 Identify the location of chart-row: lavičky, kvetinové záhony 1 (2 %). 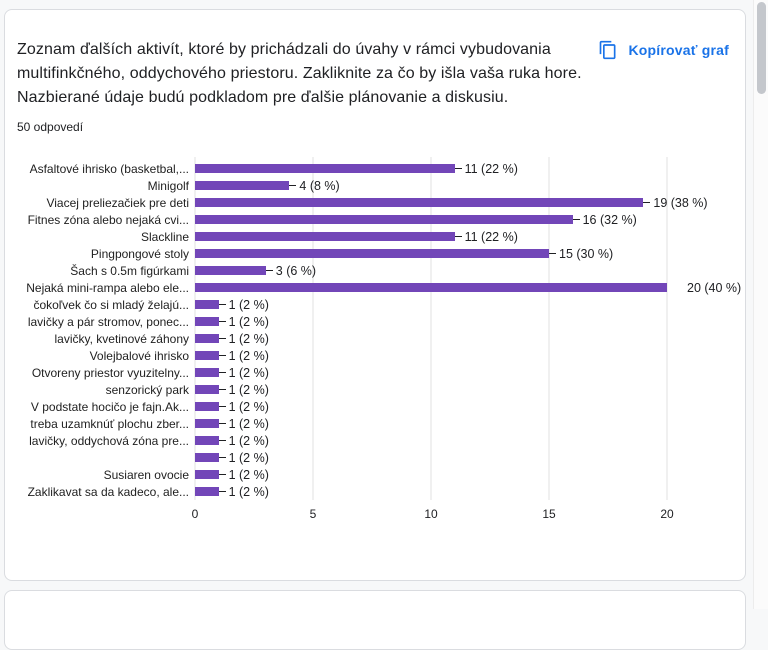
(371, 338).